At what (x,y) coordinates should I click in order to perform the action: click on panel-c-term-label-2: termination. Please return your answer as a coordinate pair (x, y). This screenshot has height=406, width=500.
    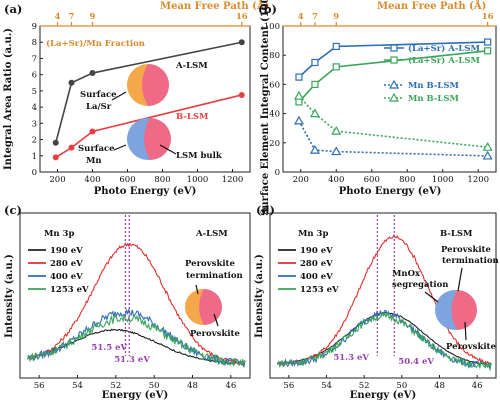
    Looking at the image, I should click on (214, 276).